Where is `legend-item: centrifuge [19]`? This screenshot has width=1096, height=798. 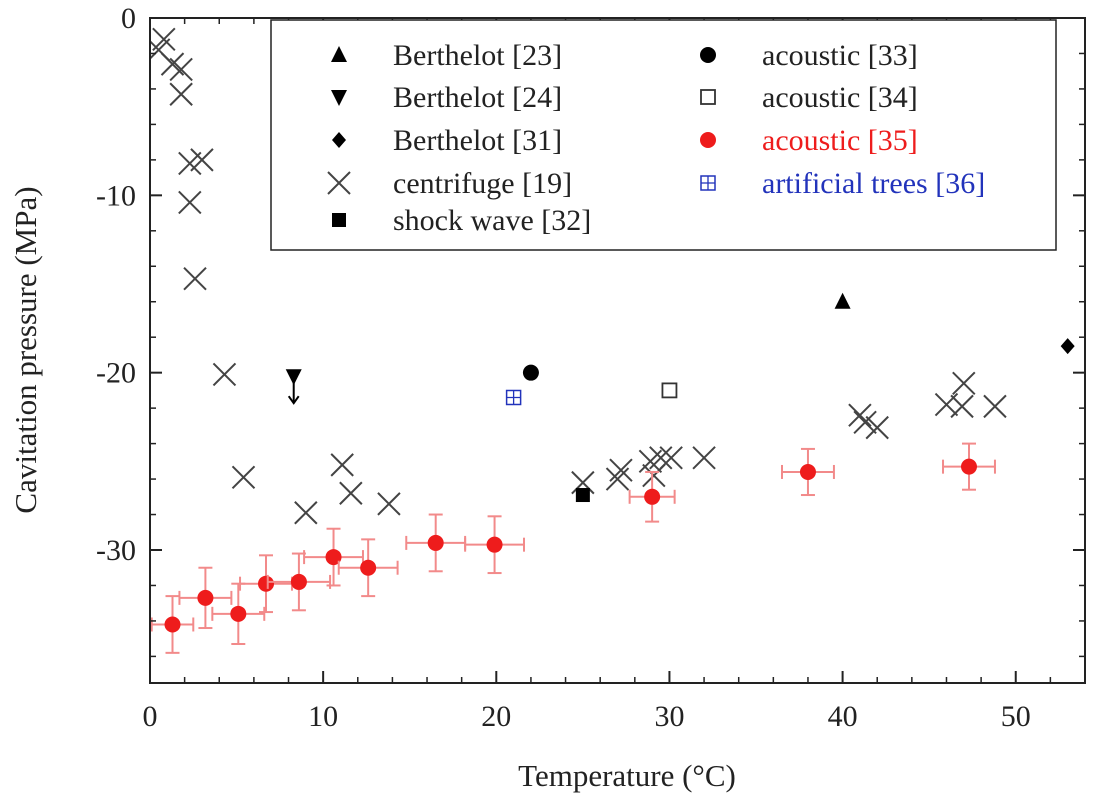
legend-item: centrifuge [19] is located at coordinates (449, 183).